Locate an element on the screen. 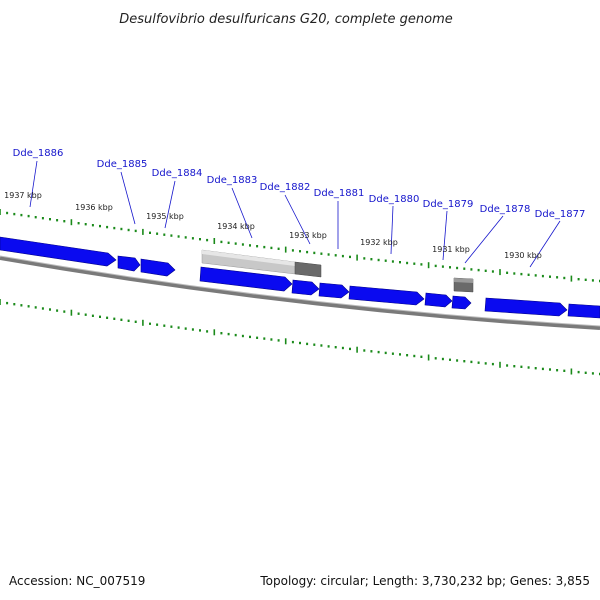 The height and width of the screenshot is (600, 600). genome-backbone is located at coordinates (300, 293).